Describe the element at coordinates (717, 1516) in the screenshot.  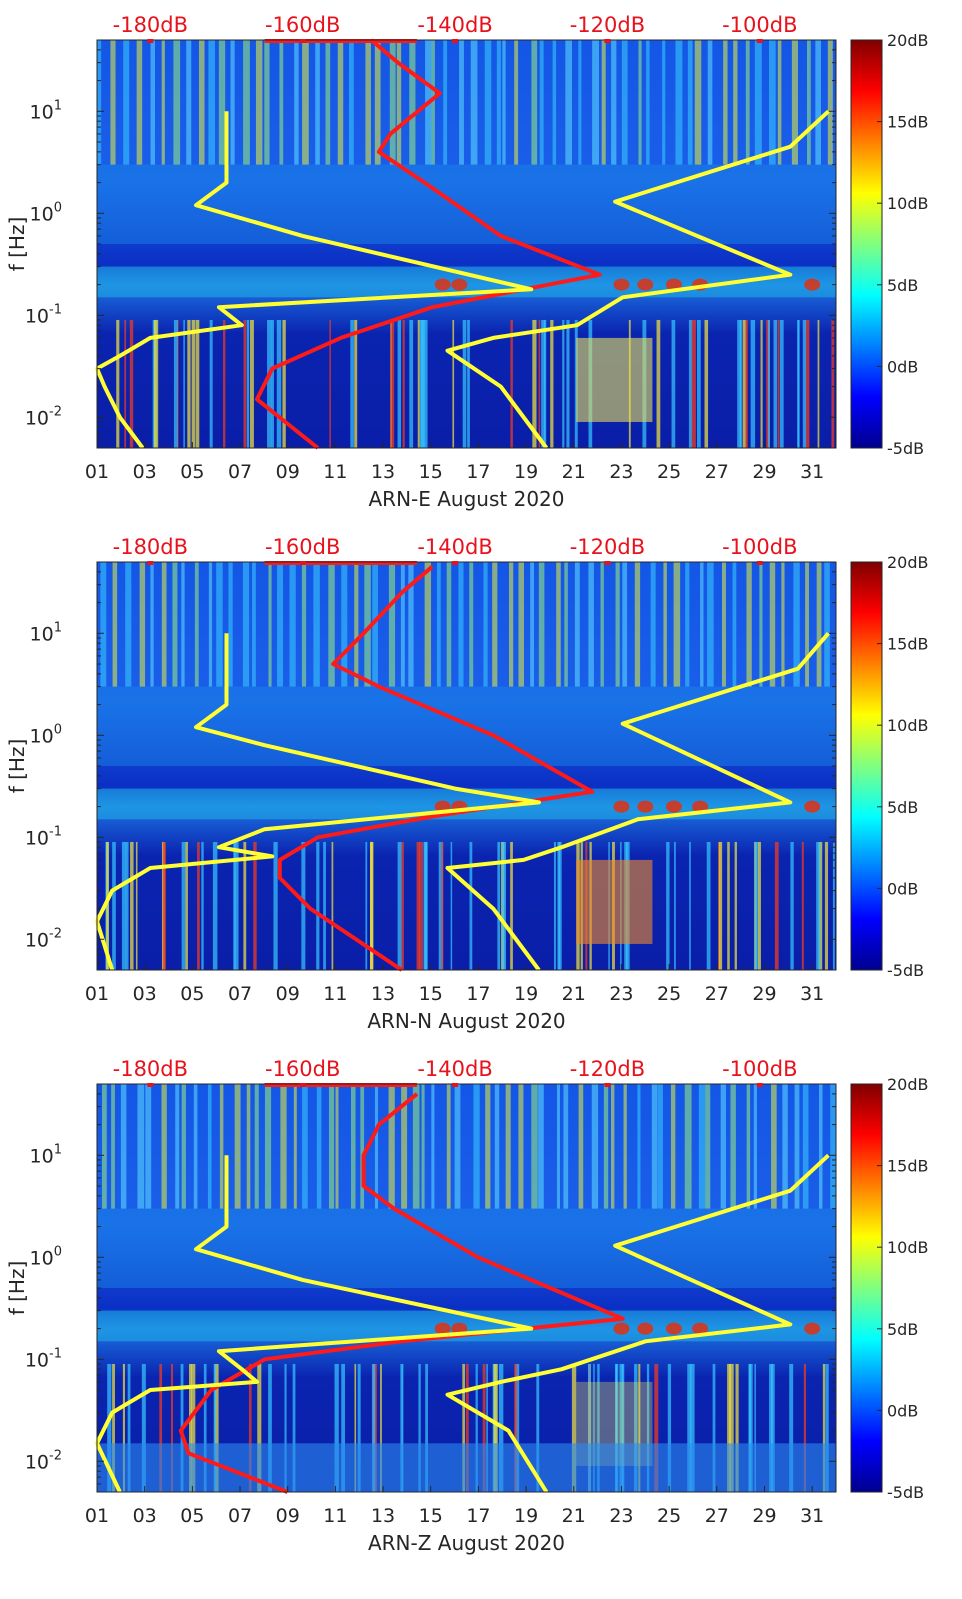
I see `x-tick-label: 27` at that location.